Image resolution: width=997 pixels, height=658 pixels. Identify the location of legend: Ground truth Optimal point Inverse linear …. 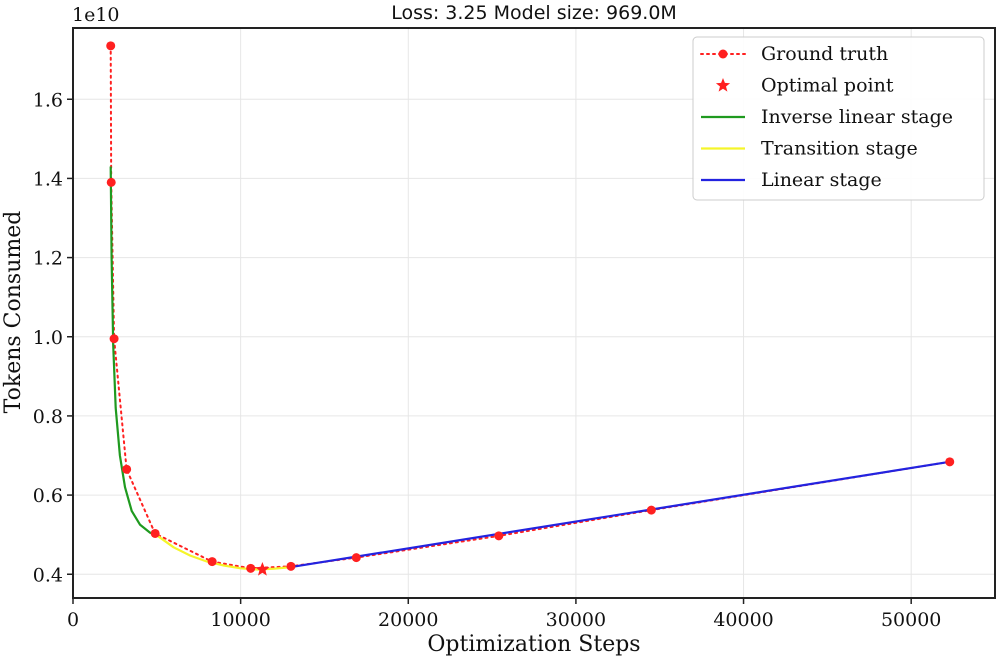
(838, 118).